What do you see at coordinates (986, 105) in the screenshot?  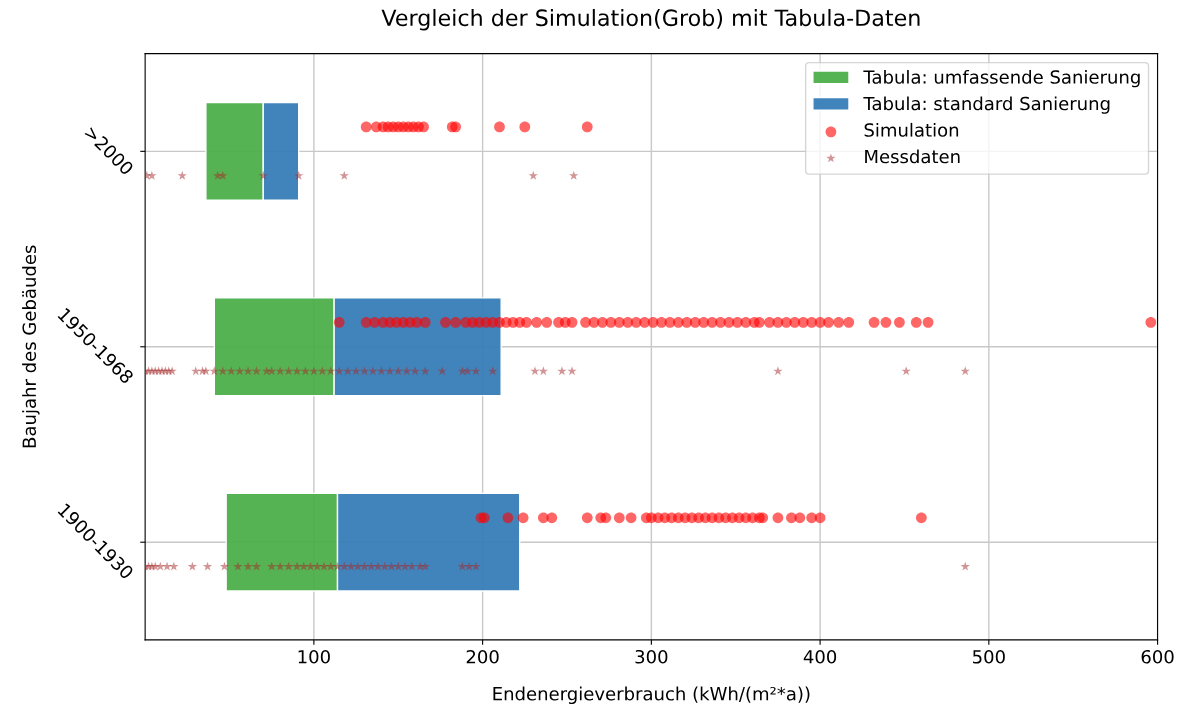 I see `legend-label: Tabula: standard Sanierung` at bounding box center [986, 105].